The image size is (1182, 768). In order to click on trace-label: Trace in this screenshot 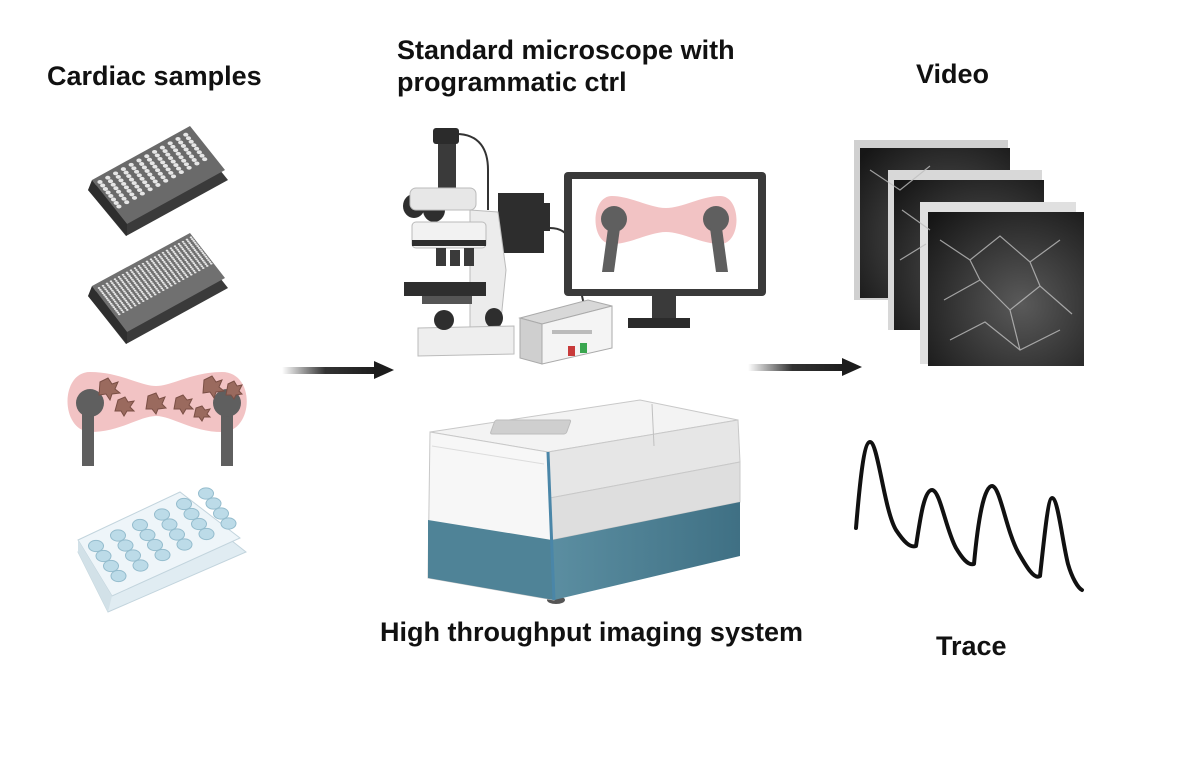, I will do `click(971, 646)`.